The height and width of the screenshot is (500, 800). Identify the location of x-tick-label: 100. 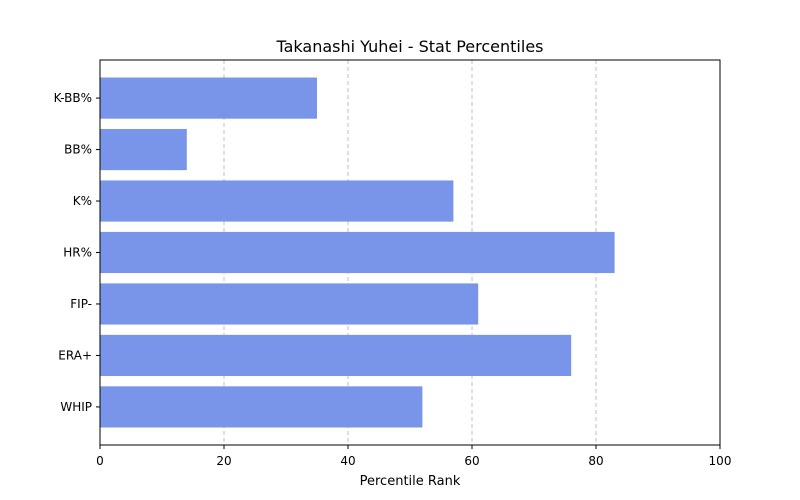
(720, 461).